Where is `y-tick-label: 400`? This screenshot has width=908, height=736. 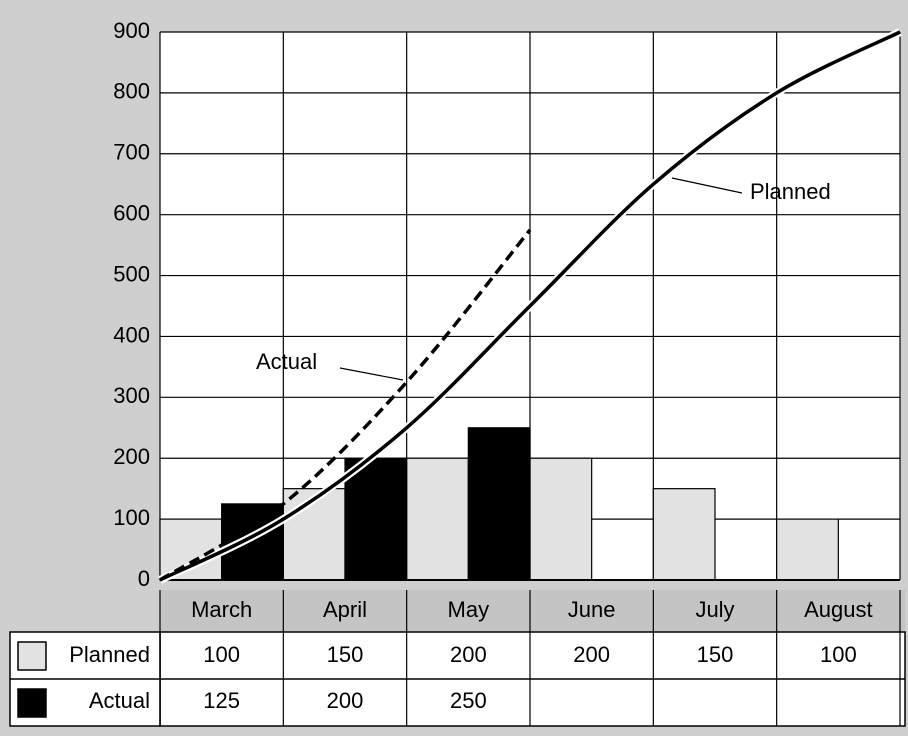
y-tick-label: 400 is located at coordinates (131, 334).